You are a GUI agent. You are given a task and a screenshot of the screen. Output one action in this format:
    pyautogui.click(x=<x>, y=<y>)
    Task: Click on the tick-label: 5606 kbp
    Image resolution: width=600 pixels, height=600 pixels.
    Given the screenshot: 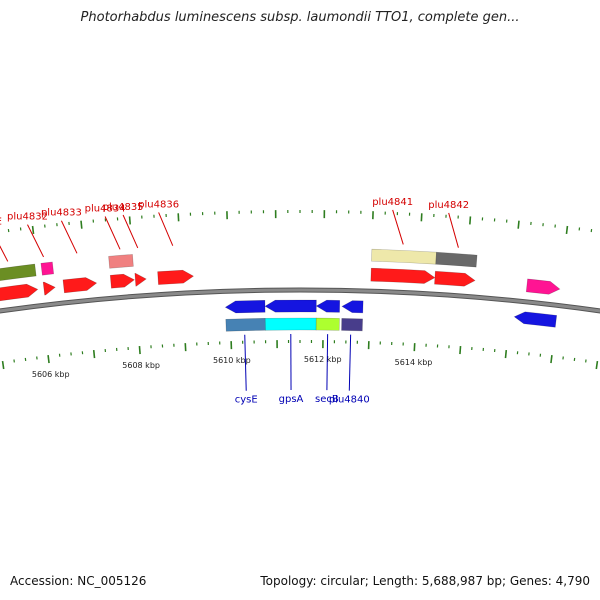 What is the action you would take?
    pyautogui.click(x=51, y=374)
    